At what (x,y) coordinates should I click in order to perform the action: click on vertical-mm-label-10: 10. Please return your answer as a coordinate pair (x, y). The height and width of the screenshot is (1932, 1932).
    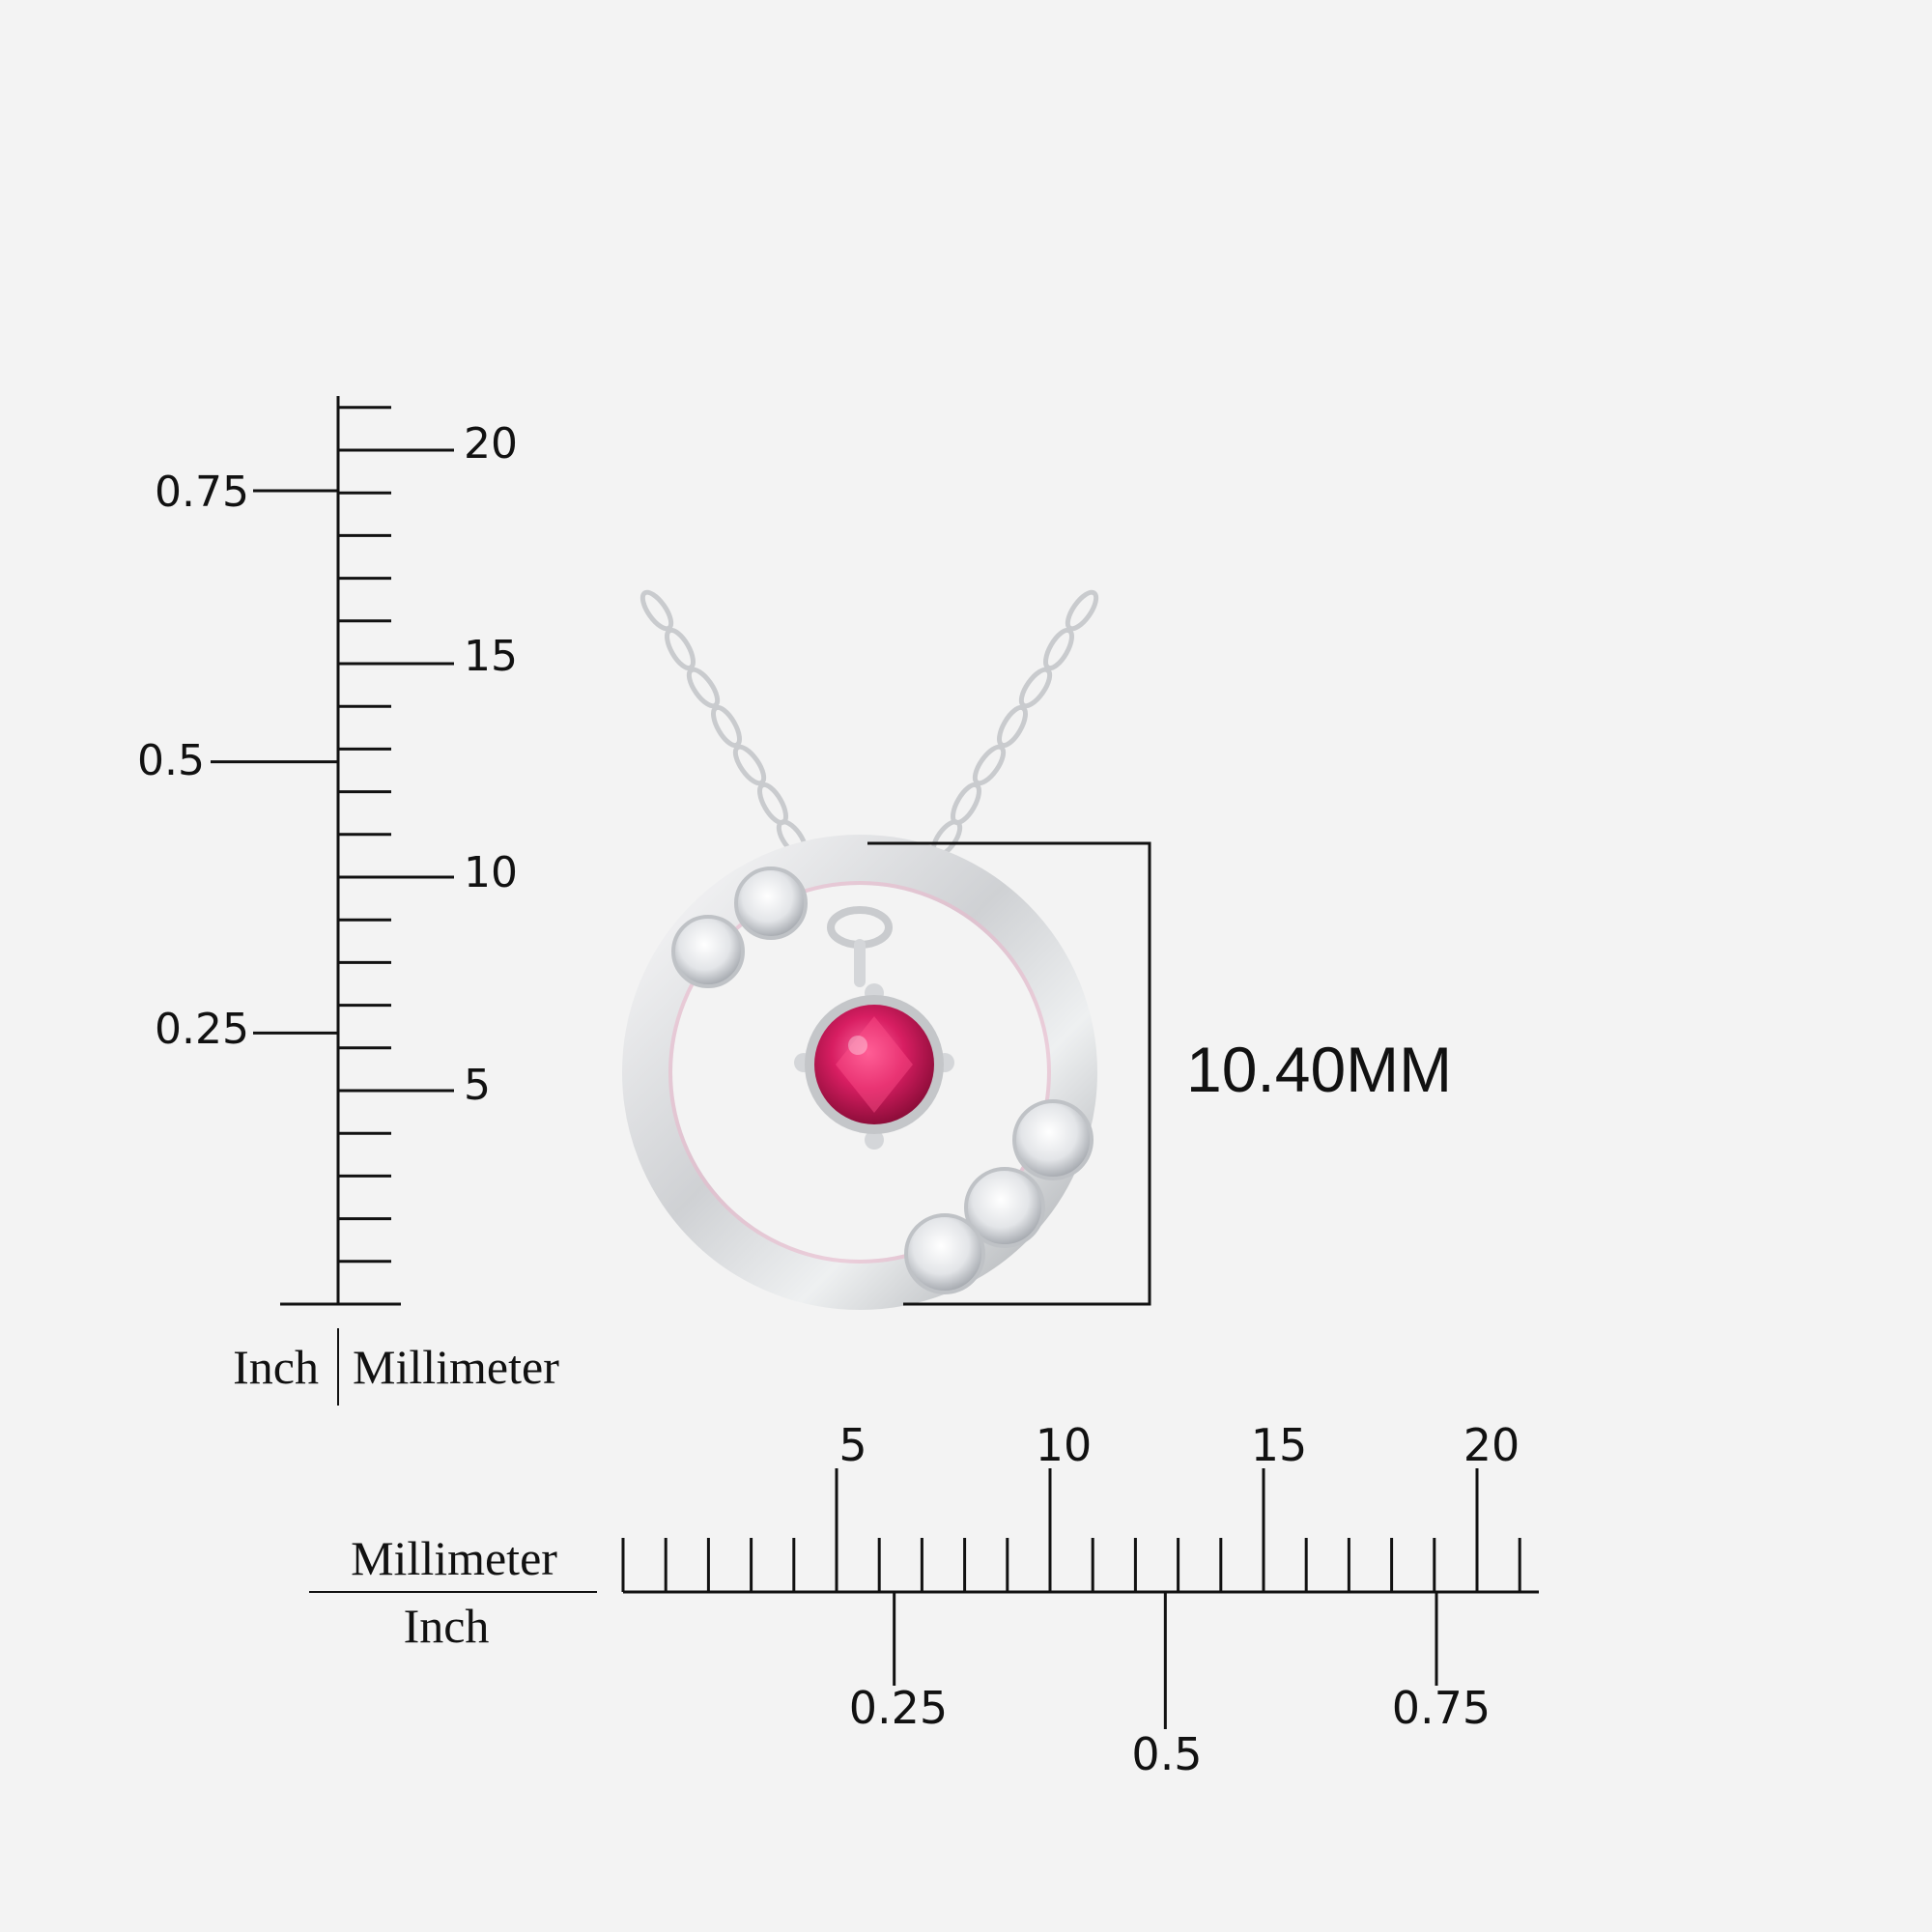
    Looking at the image, I should click on (491, 872).